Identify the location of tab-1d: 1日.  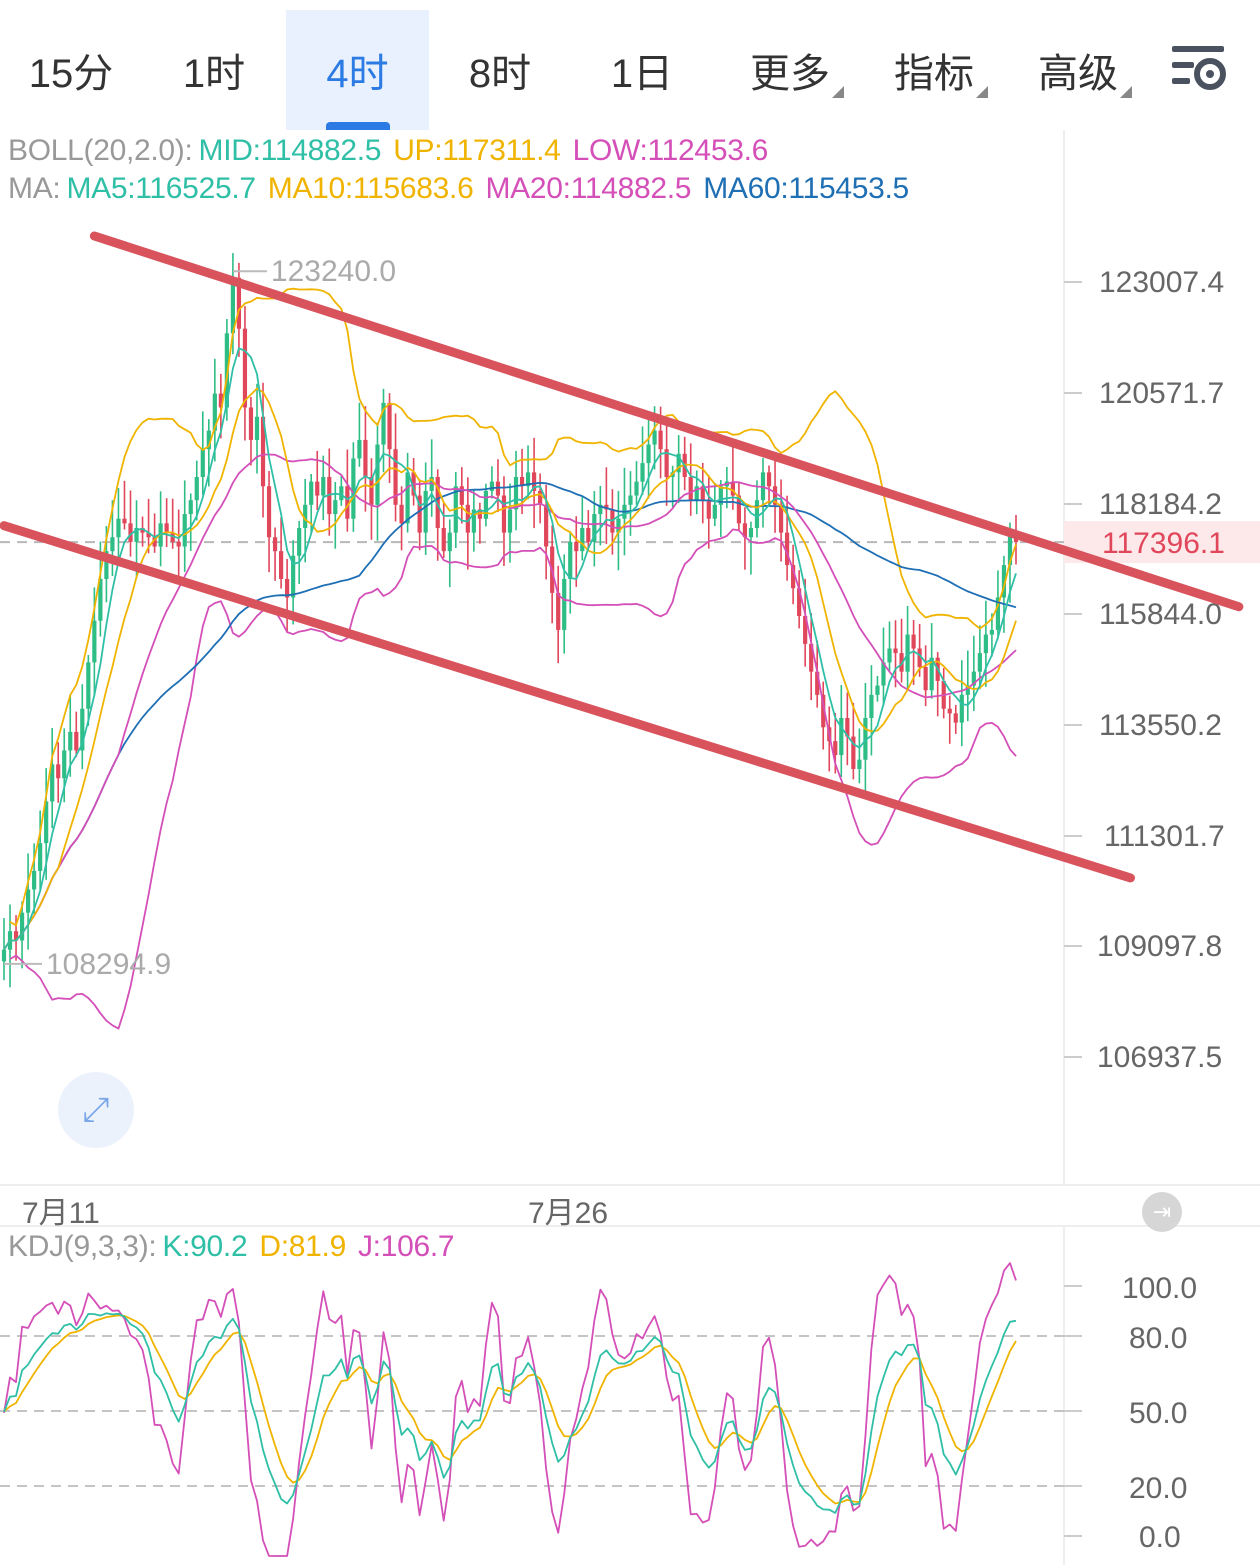
(642, 70).